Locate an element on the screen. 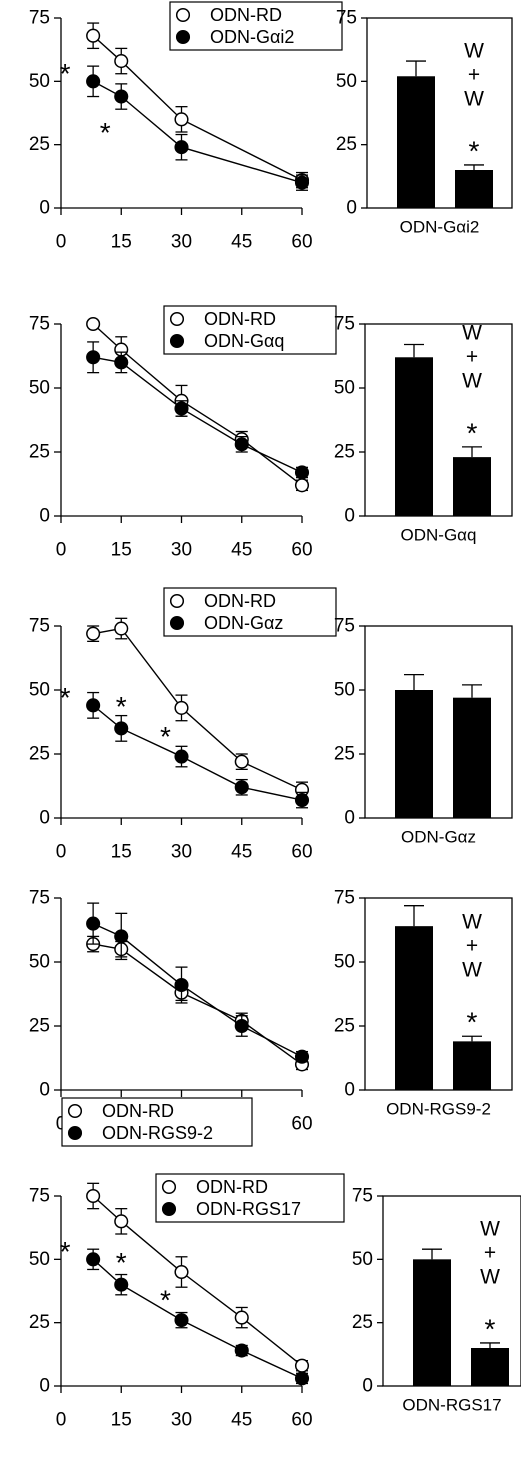  legend-label: ODN-RGS17 is located at coordinates (248, 1209).